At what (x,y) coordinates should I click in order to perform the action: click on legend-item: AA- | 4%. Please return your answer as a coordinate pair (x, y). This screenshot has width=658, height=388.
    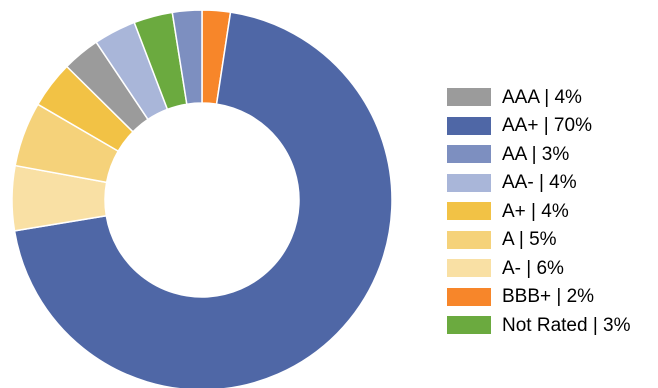
    Looking at the image, I should click on (539, 183).